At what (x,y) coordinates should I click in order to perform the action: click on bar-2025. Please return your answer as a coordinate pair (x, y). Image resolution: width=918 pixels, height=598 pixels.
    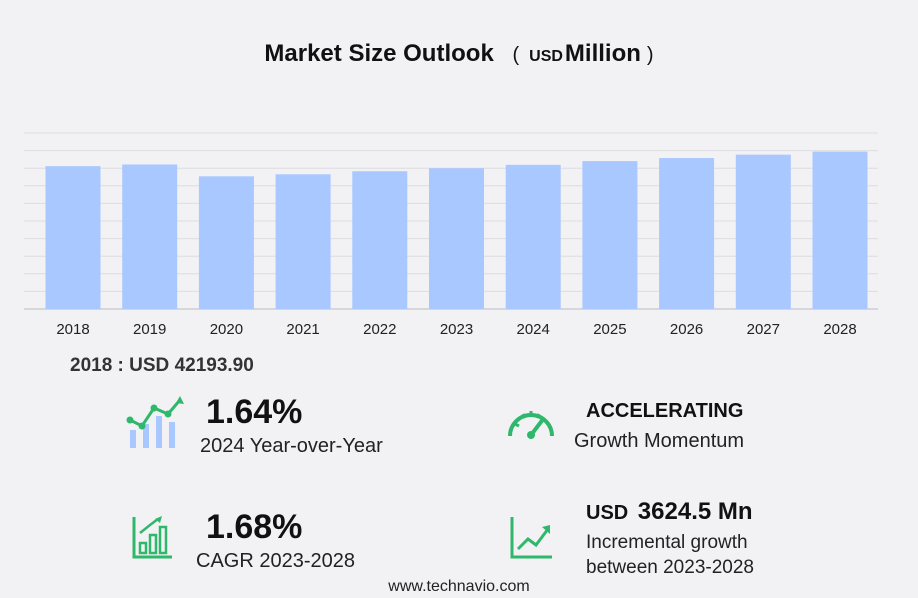
    Looking at the image, I should click on (610, 235).